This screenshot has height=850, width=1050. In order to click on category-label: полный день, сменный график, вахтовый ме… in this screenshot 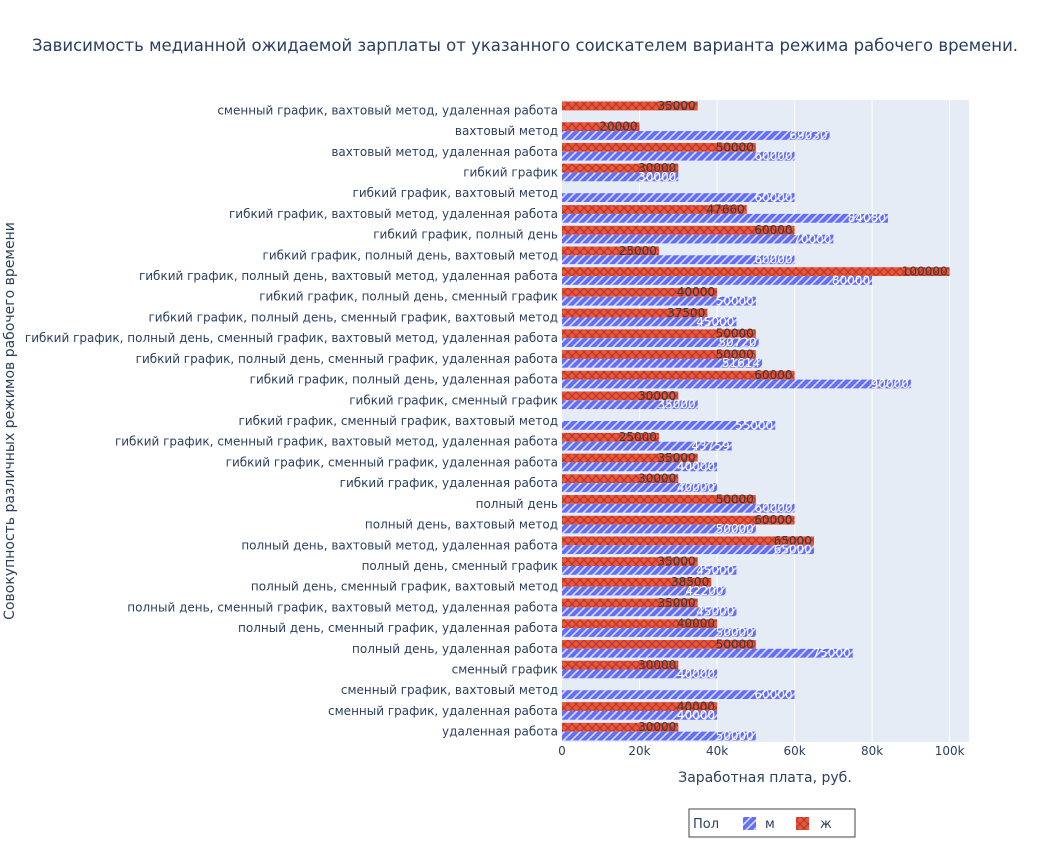, I will do `click(404, 587)`.